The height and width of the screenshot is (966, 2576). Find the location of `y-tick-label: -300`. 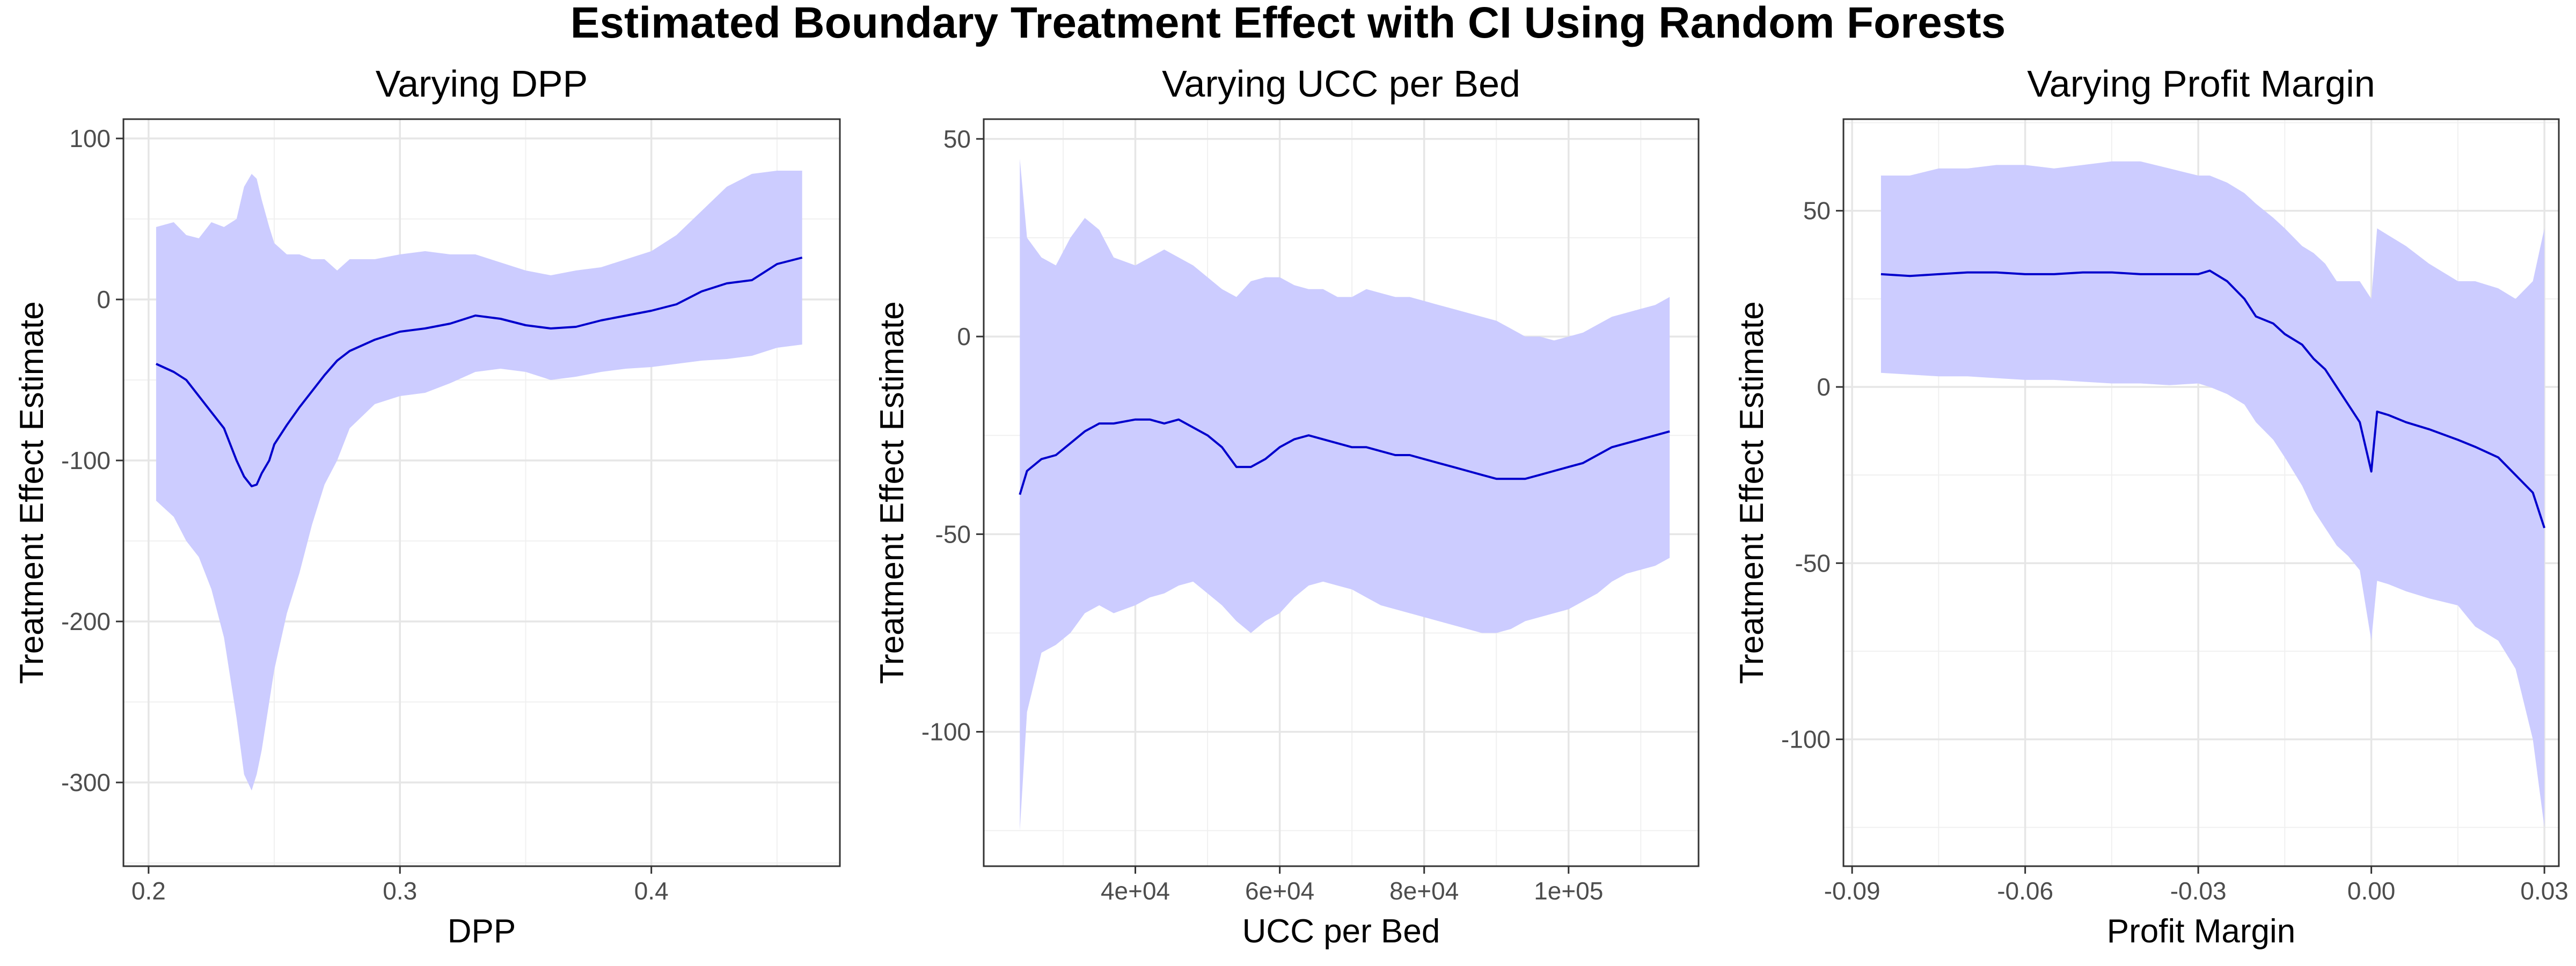

y-tick-label: -300 is located at coordinates (86, 782).